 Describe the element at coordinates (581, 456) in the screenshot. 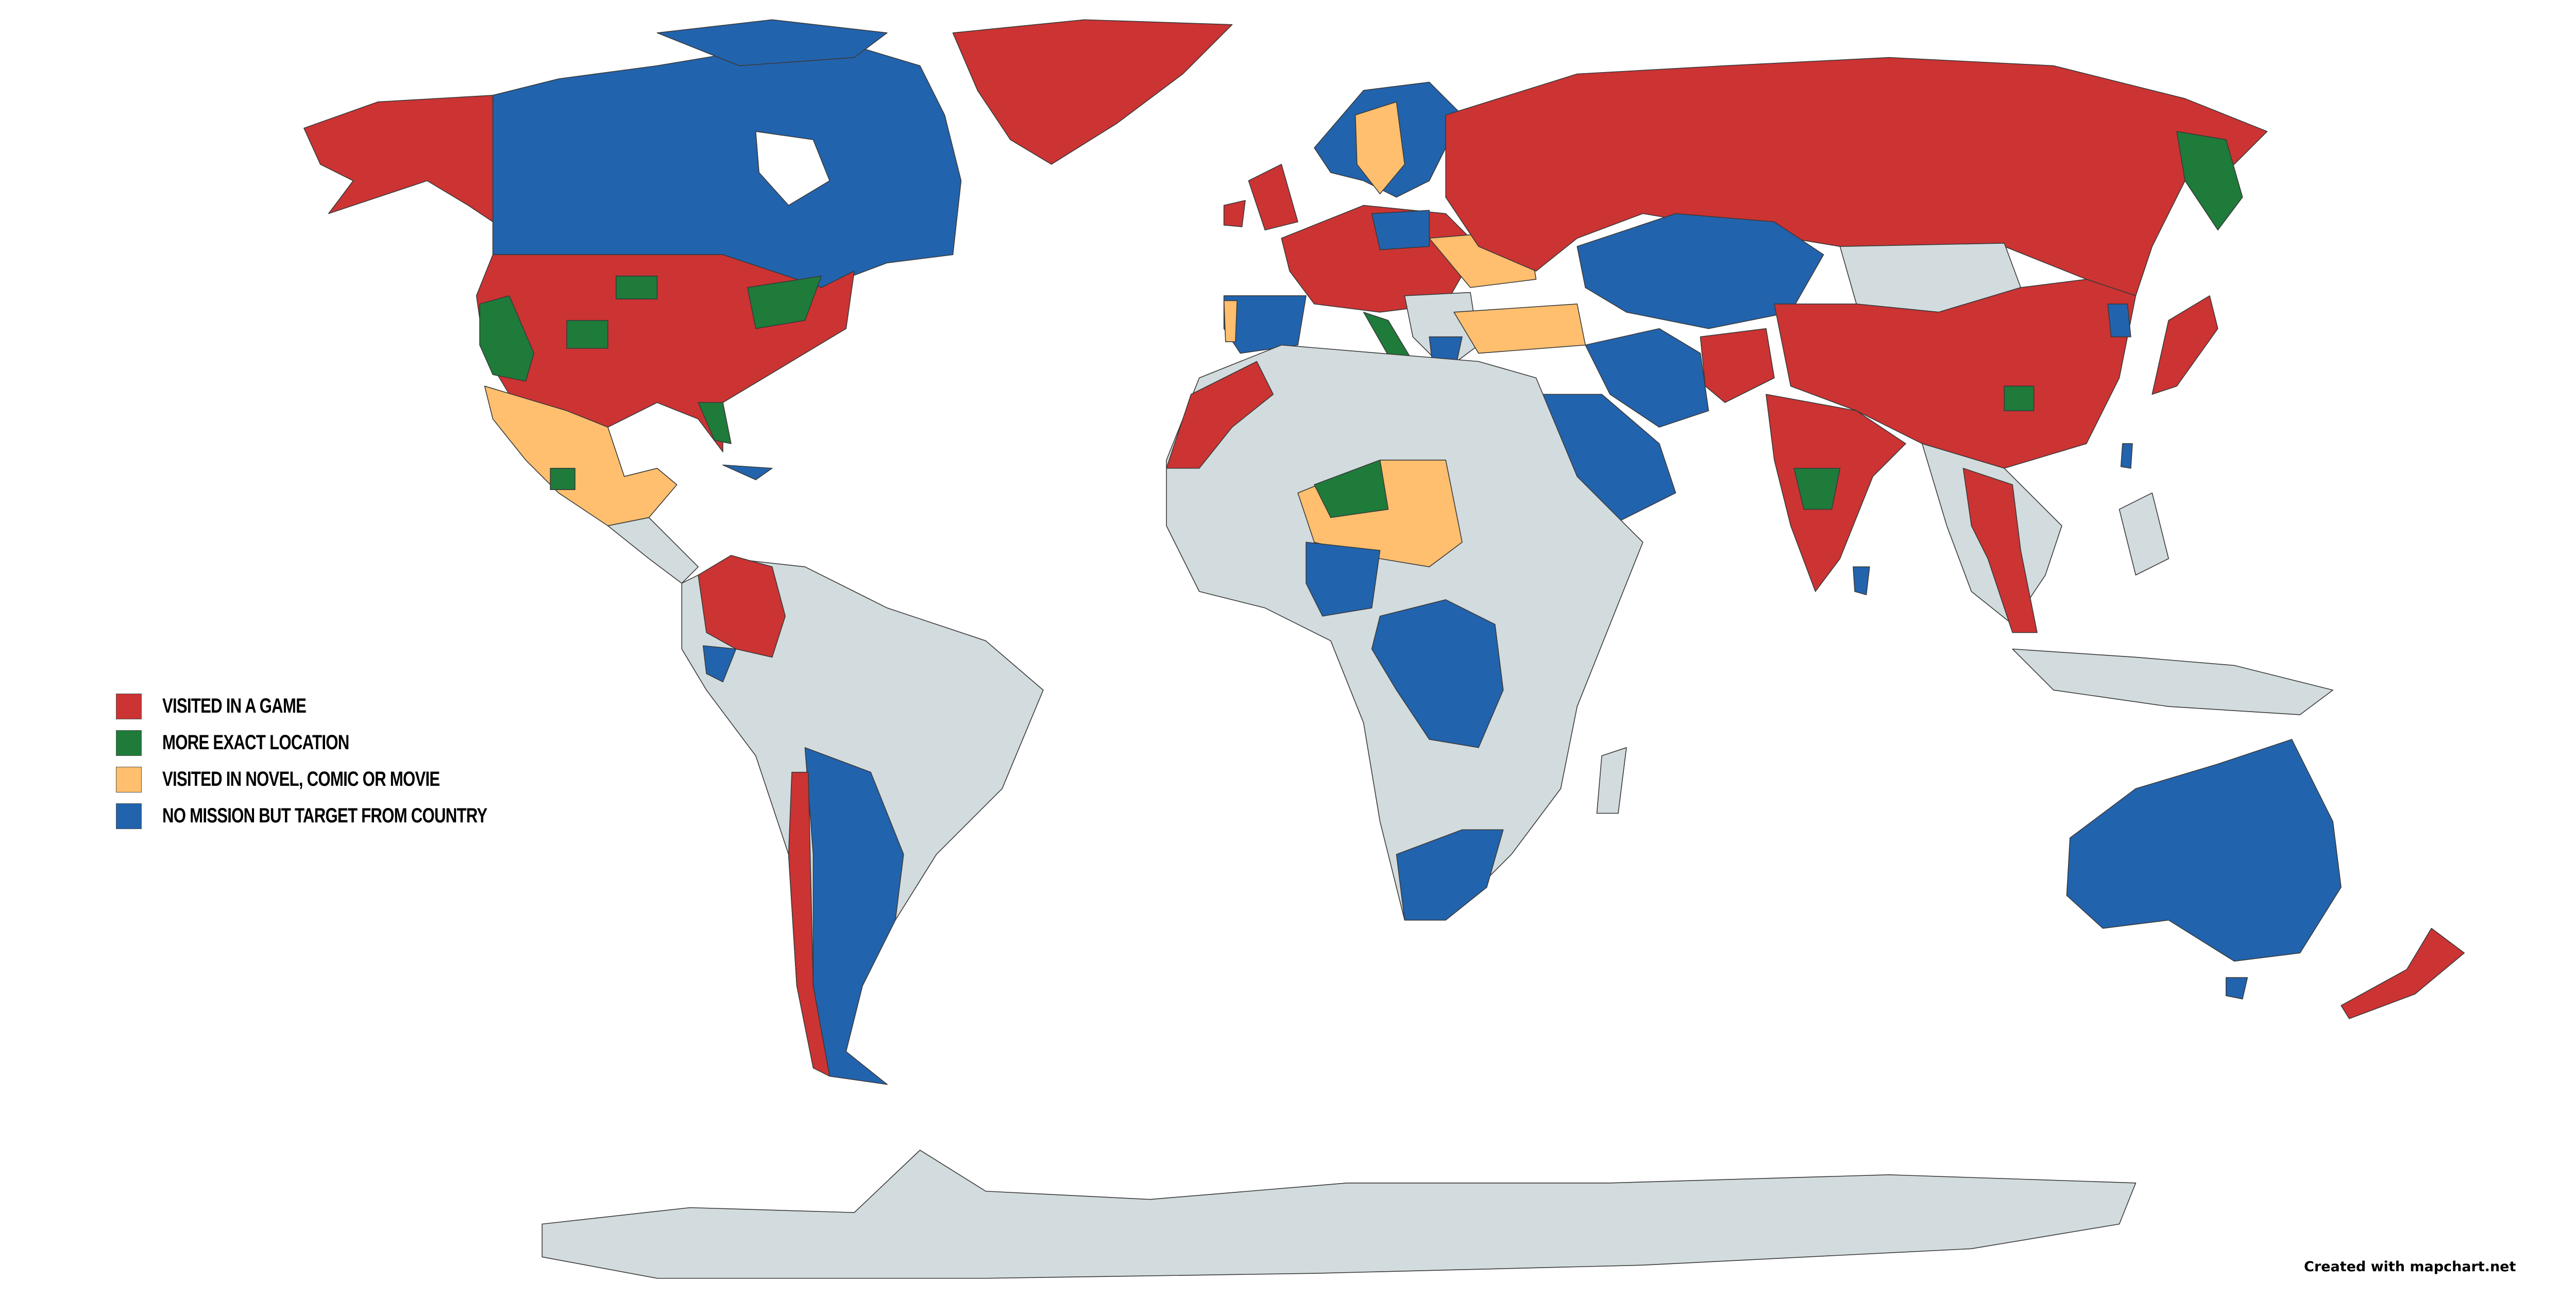

I see `region-mexico` at that location.